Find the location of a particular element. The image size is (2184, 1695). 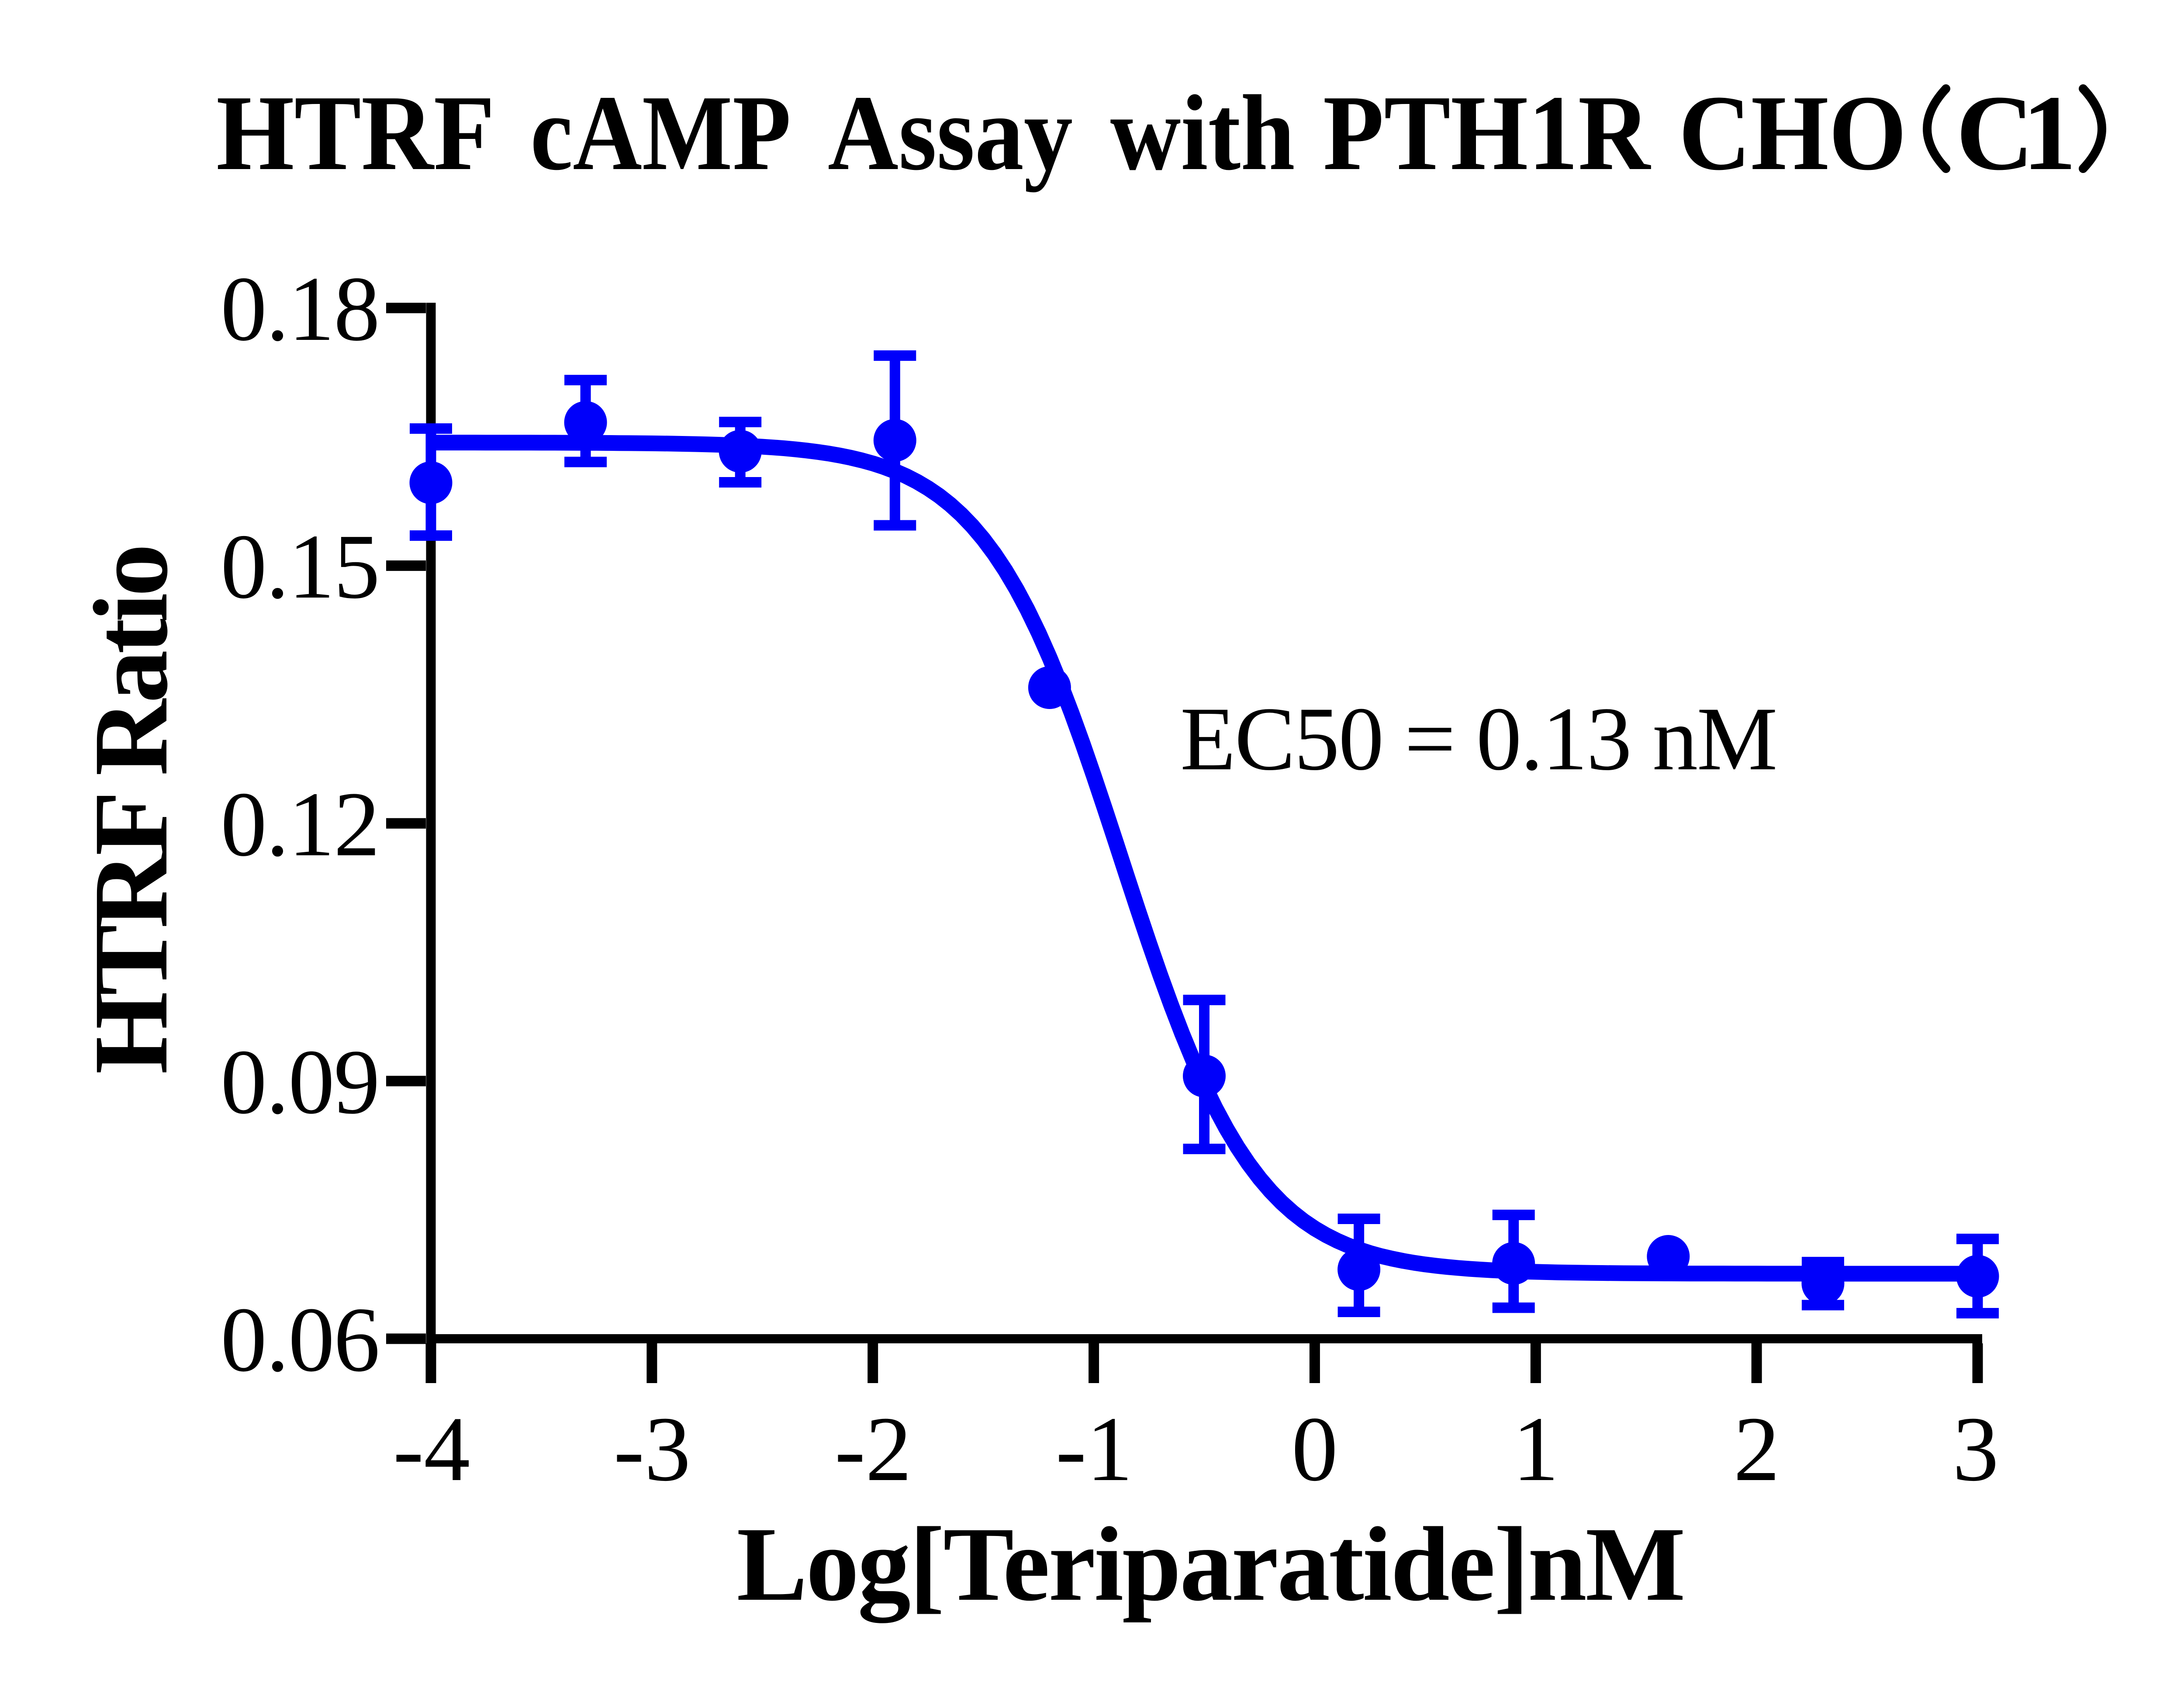

svg-text: 0.12 is located at coordinates (300, 824).